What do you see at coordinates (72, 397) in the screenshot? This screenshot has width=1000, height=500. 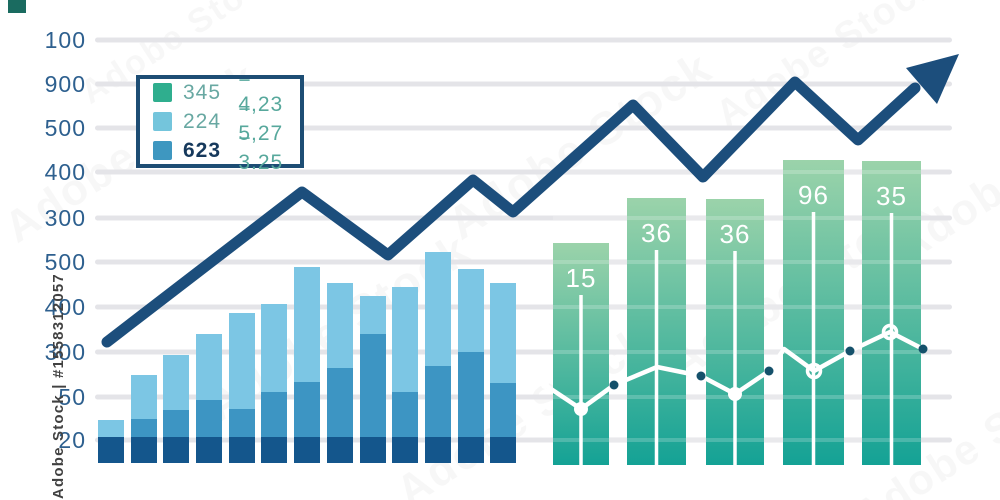 I see `y-axis-label: 50` at bounding box center [72, 397].